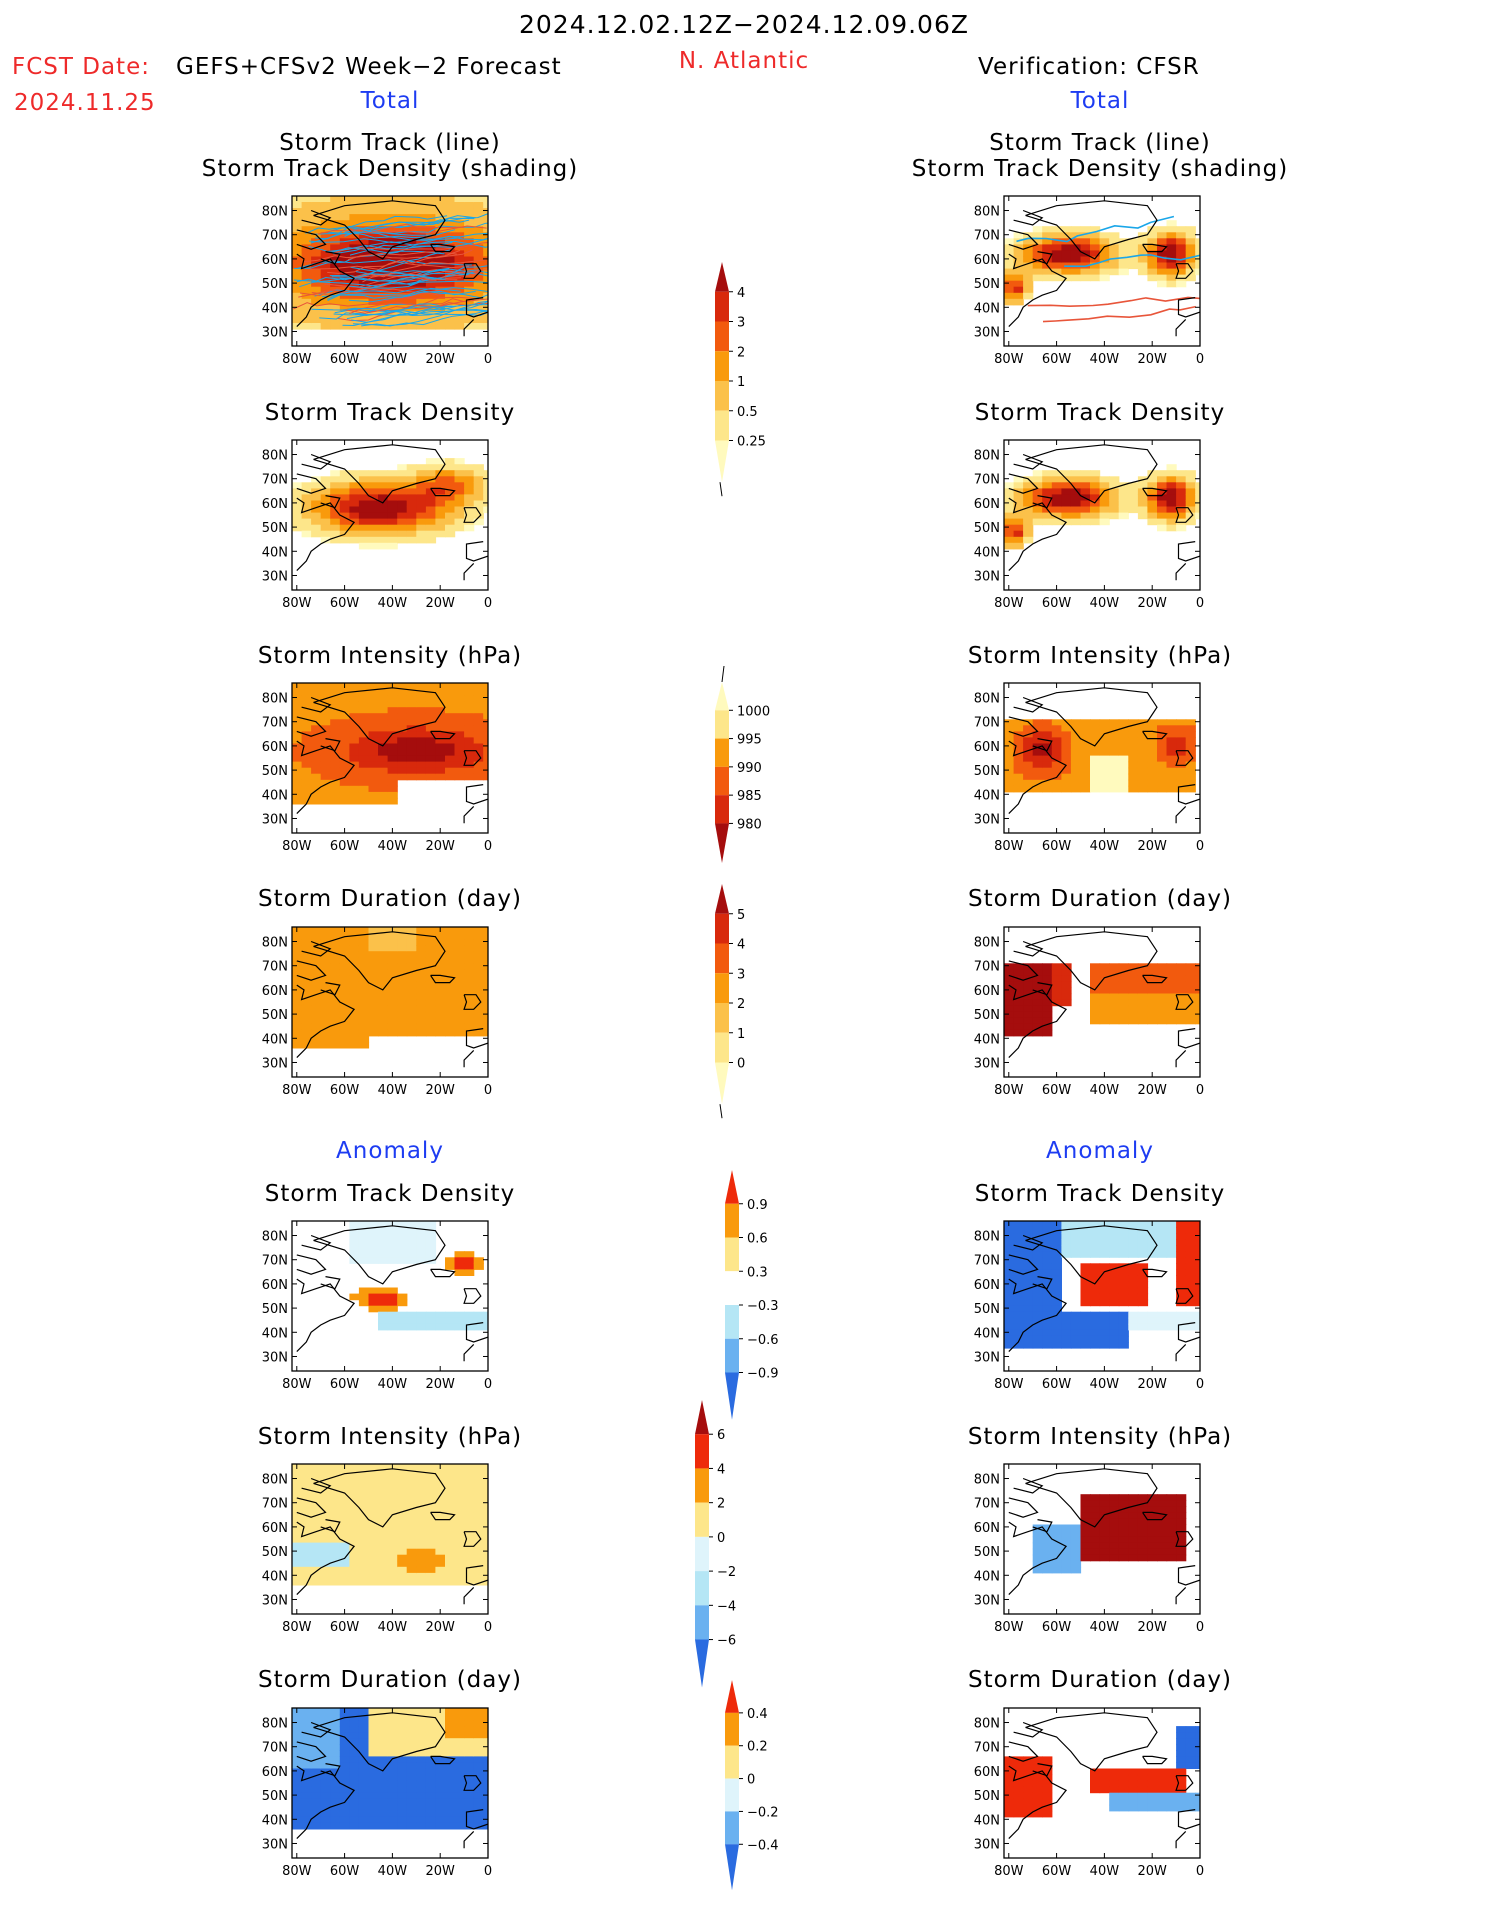 Image resolution: width=1487 pixels, height=1925 pixels. I want to click on lat-label: 70N, so click(275, 1504).